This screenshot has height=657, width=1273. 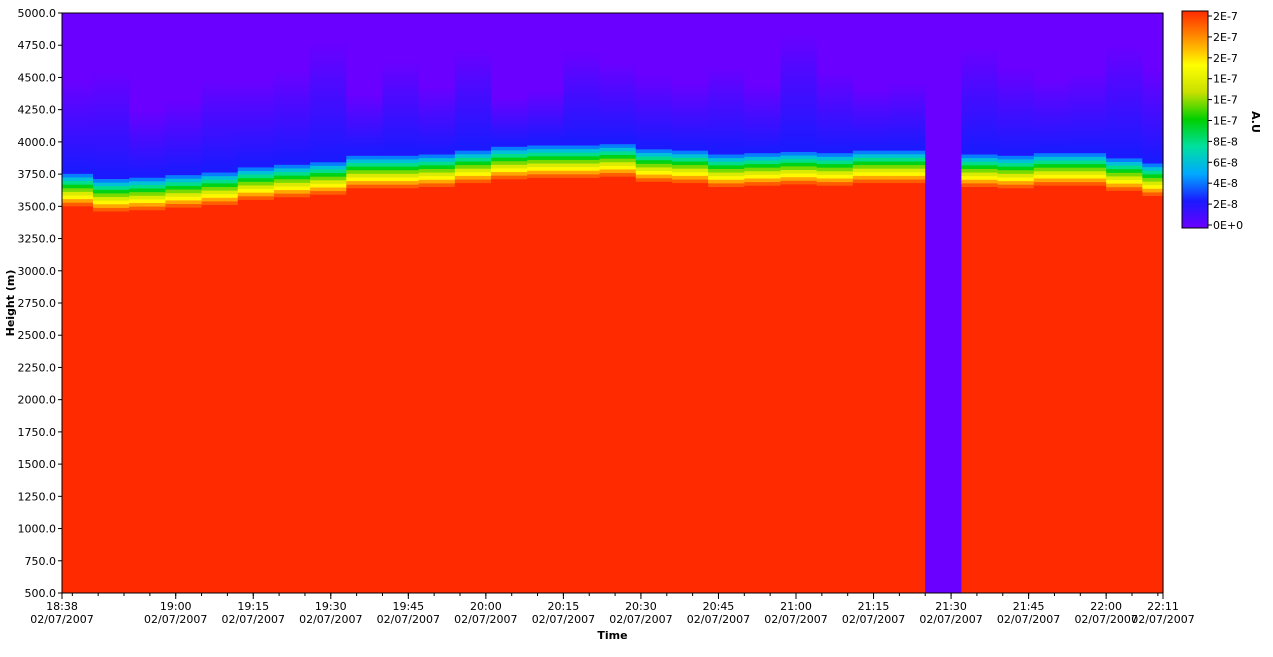 What do you see at coordinates (796, 606) in the screenshot?
I see `x-tick-time: 21:00` at bounding box center [796, 606].